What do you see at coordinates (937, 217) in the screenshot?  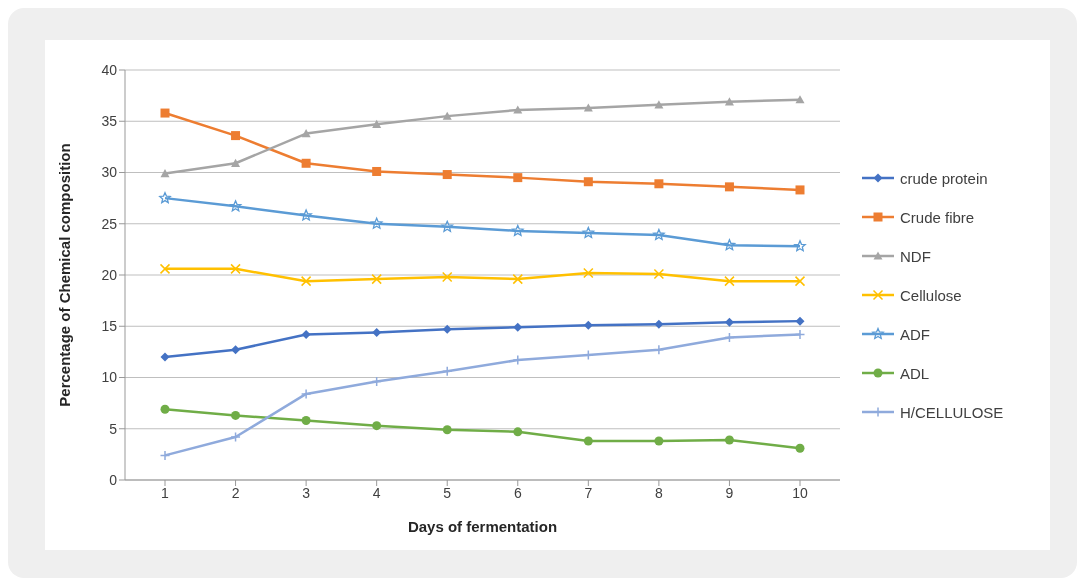 I see `legend-label: Crude fibre` at bounding box center [937, 217].